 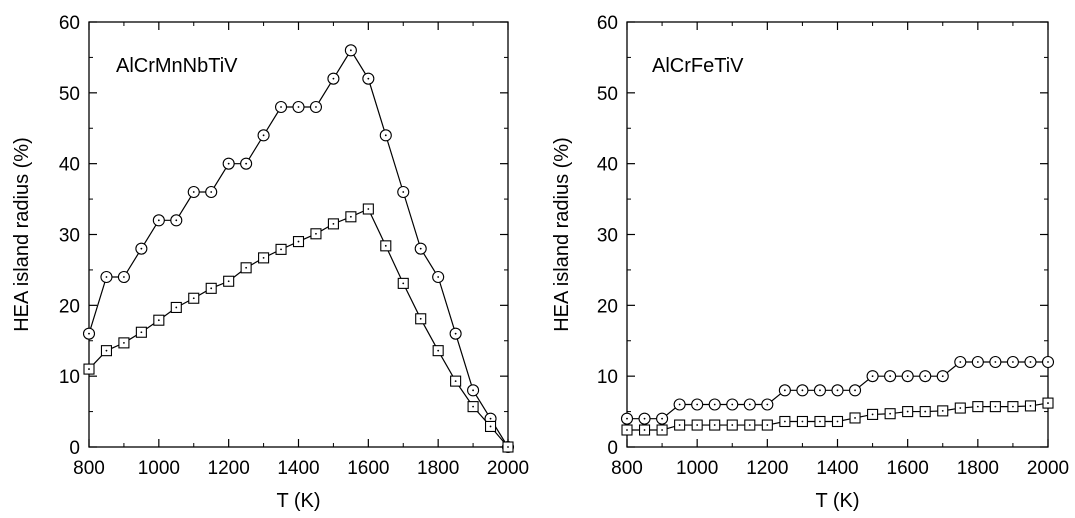 What do you see at coordinates (837, 416) in the screenshot?
I see `series-square` at bounding box center [837, 416].